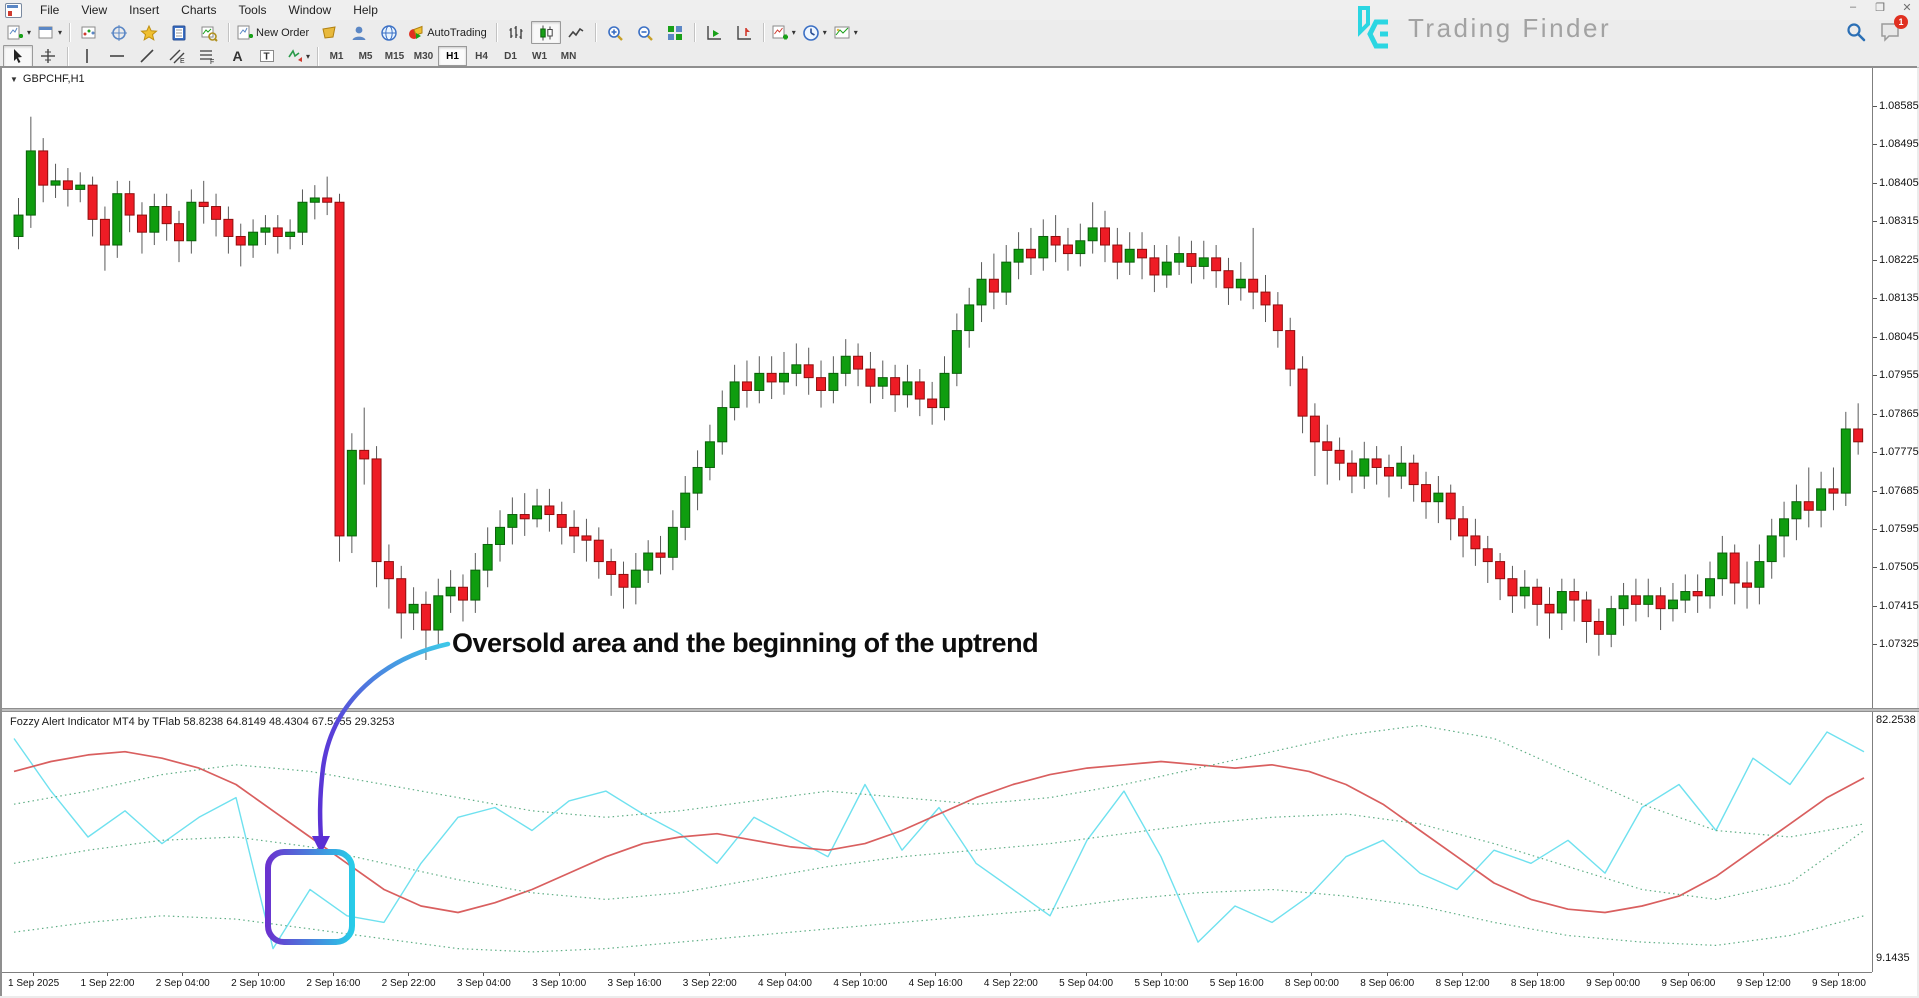  I want to click on timeframe-mn: MN, so click(568, 56).